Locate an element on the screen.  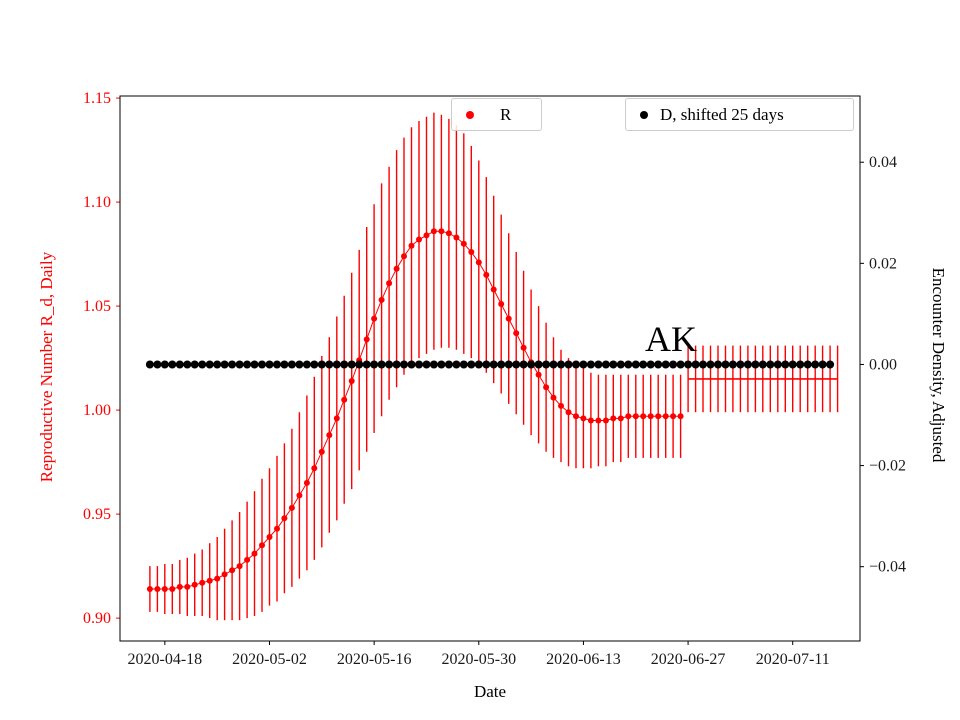
svg-text: 2020-05-02 is located at coordinates (269, 659).